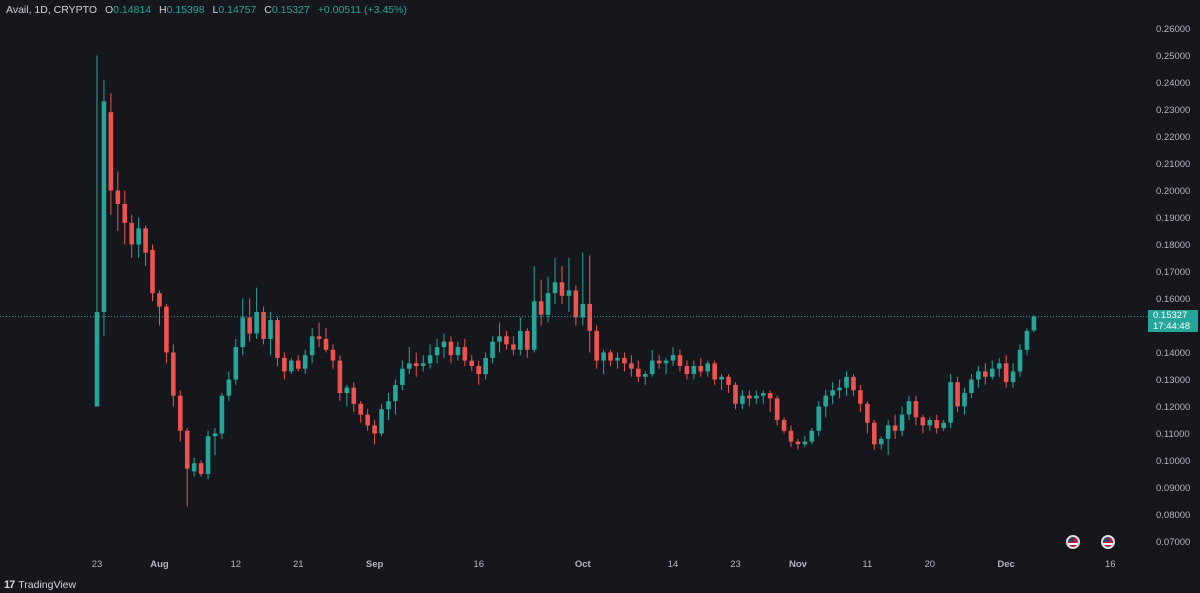 The image size is (1200, 593). Describe the element at coordinates (604, 564) in the screenshot. I see `time-axis: 23 Aug 12 21 Sep 16 Oct 14 23 Nov 11 20 Dec 16` at that location.